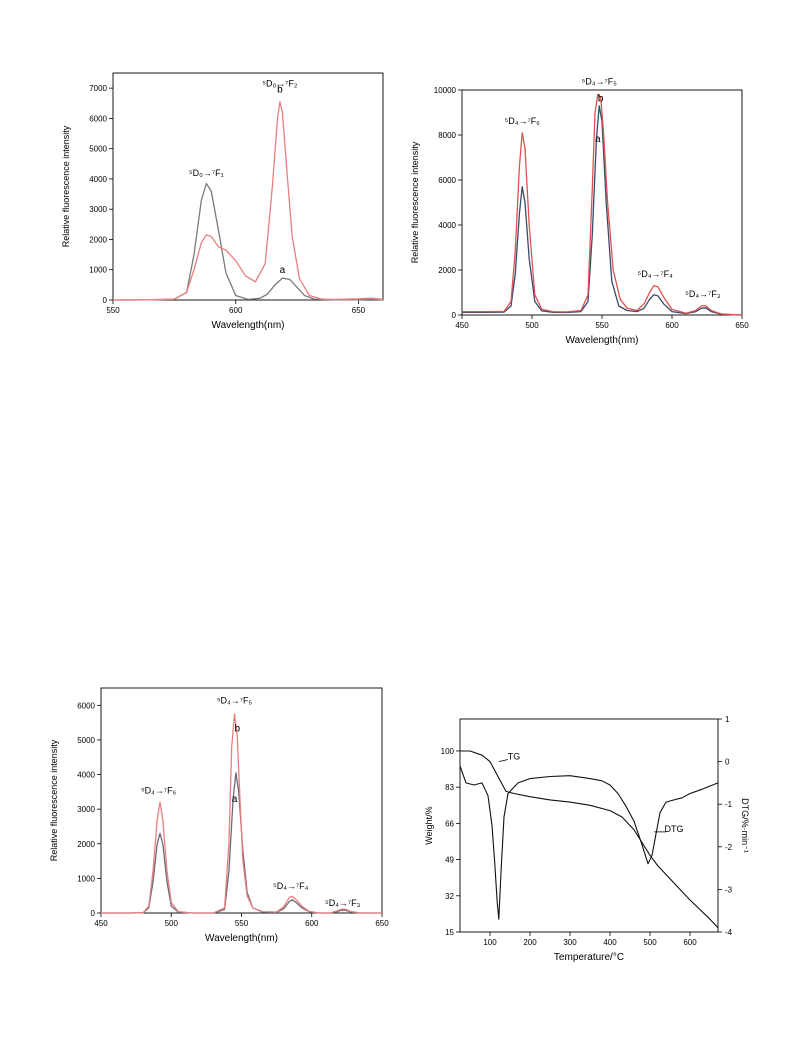 The width and height of the screenshot is (793, 1057). Describe the element at coordinates (610, 942) in the screenshot. I see `x-tick-label: 400` at that location.